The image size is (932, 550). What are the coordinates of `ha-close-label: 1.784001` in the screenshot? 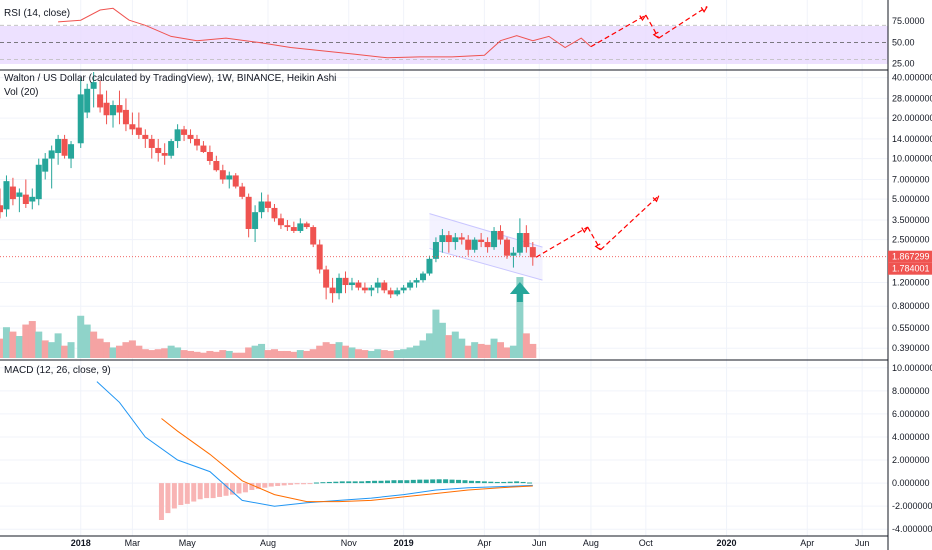 It's located at (911, 269).